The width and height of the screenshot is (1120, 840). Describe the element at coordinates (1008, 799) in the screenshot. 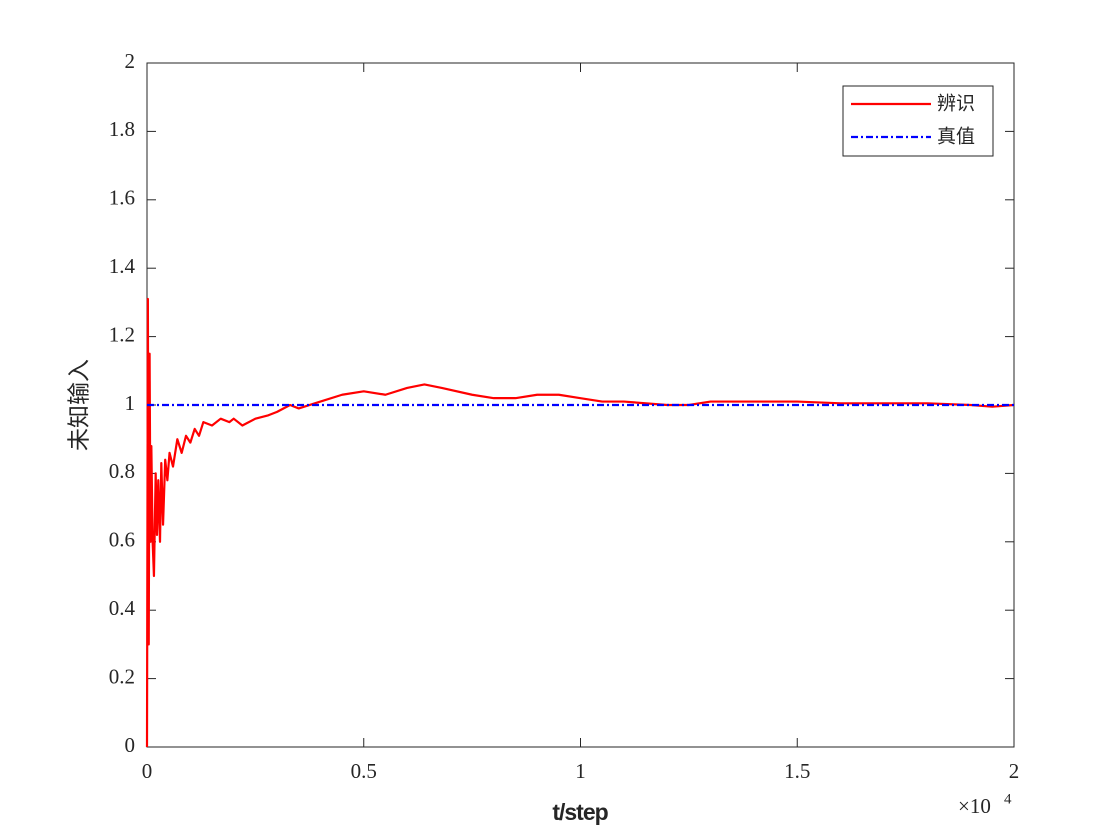

I see `x-scale-exponent: 4` at that location.